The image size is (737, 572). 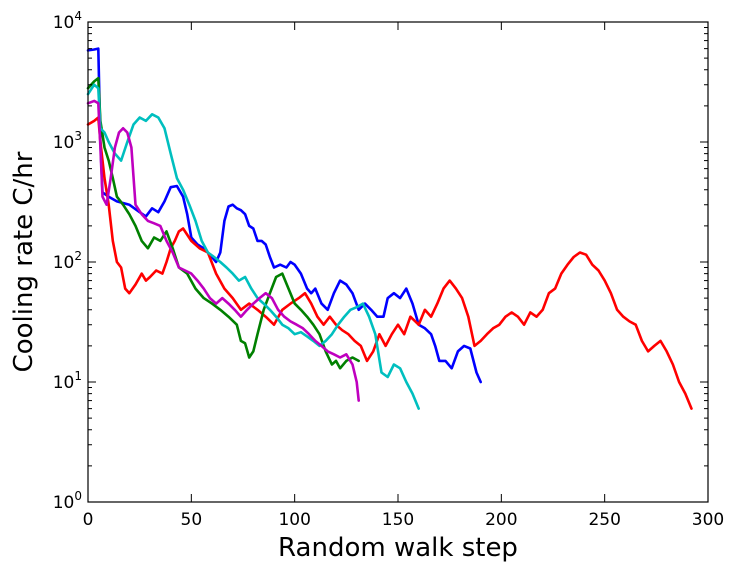 I want to click on x-tick-label: 300, so click(x=708, y=520).